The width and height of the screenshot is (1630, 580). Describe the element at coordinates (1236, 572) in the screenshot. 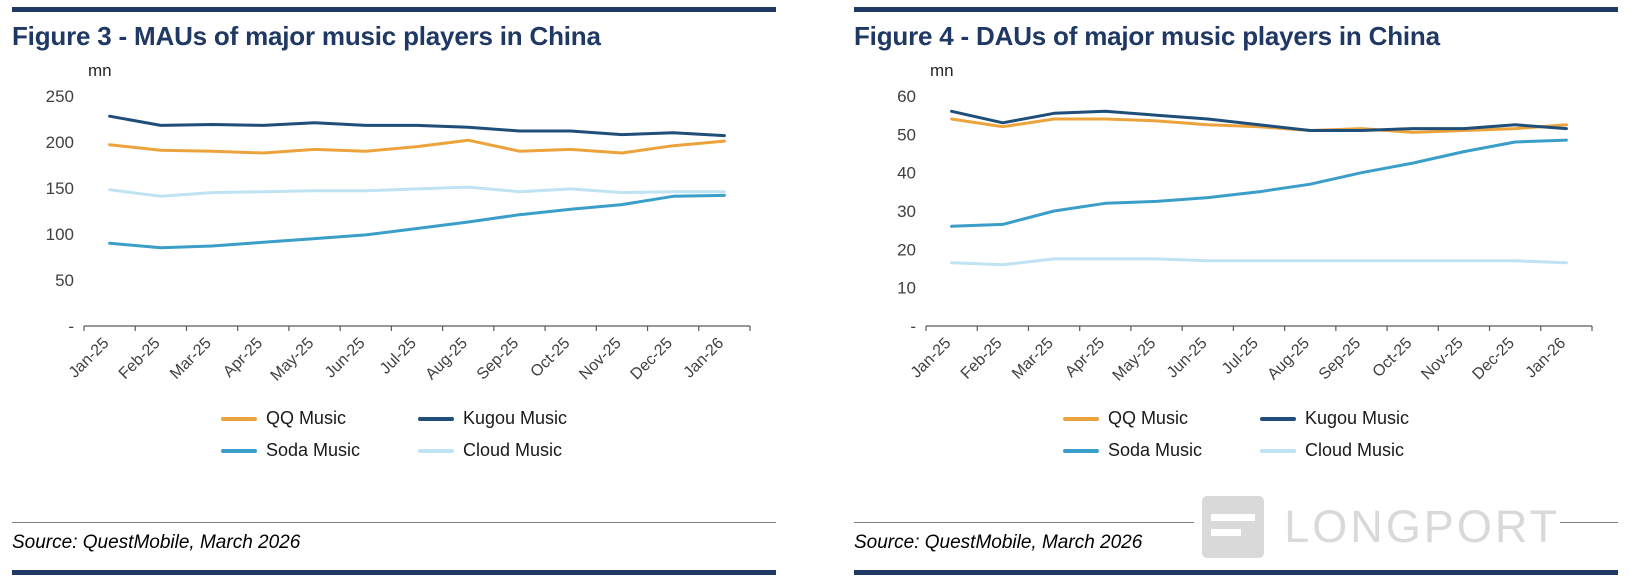

I see `figure-4-bottom-rule` at that location.